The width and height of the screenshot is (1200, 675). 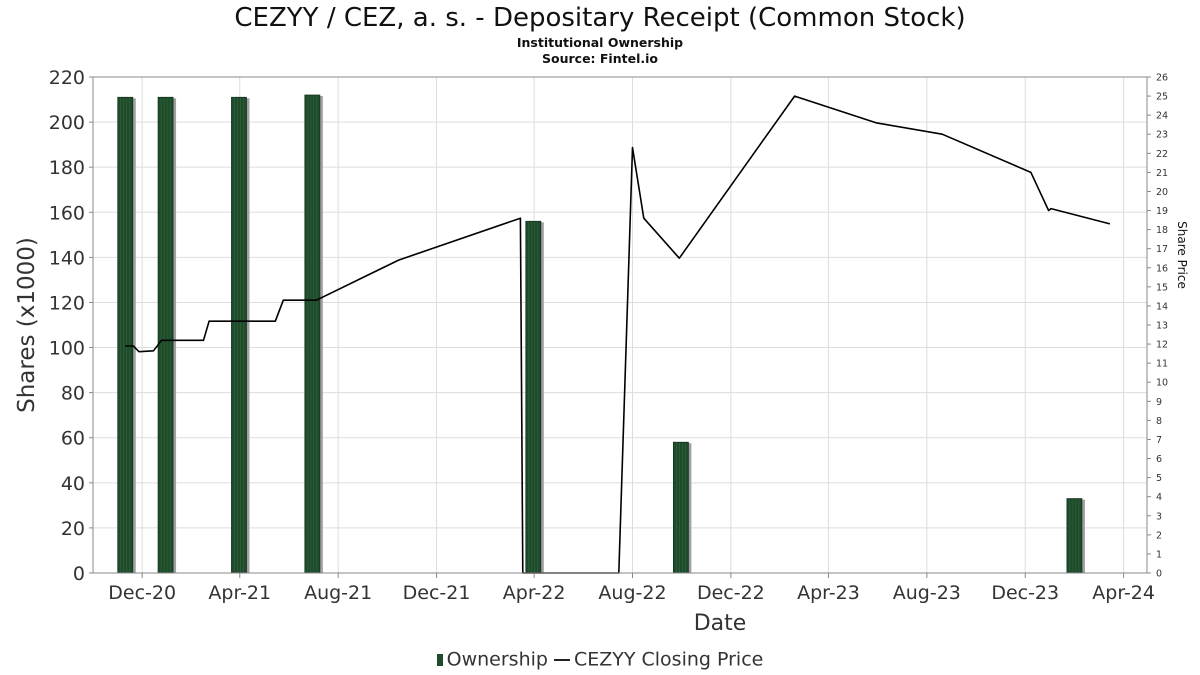 I want to click on legend-price-label: CEZYY Closing Price, so click(x=668, y=659).